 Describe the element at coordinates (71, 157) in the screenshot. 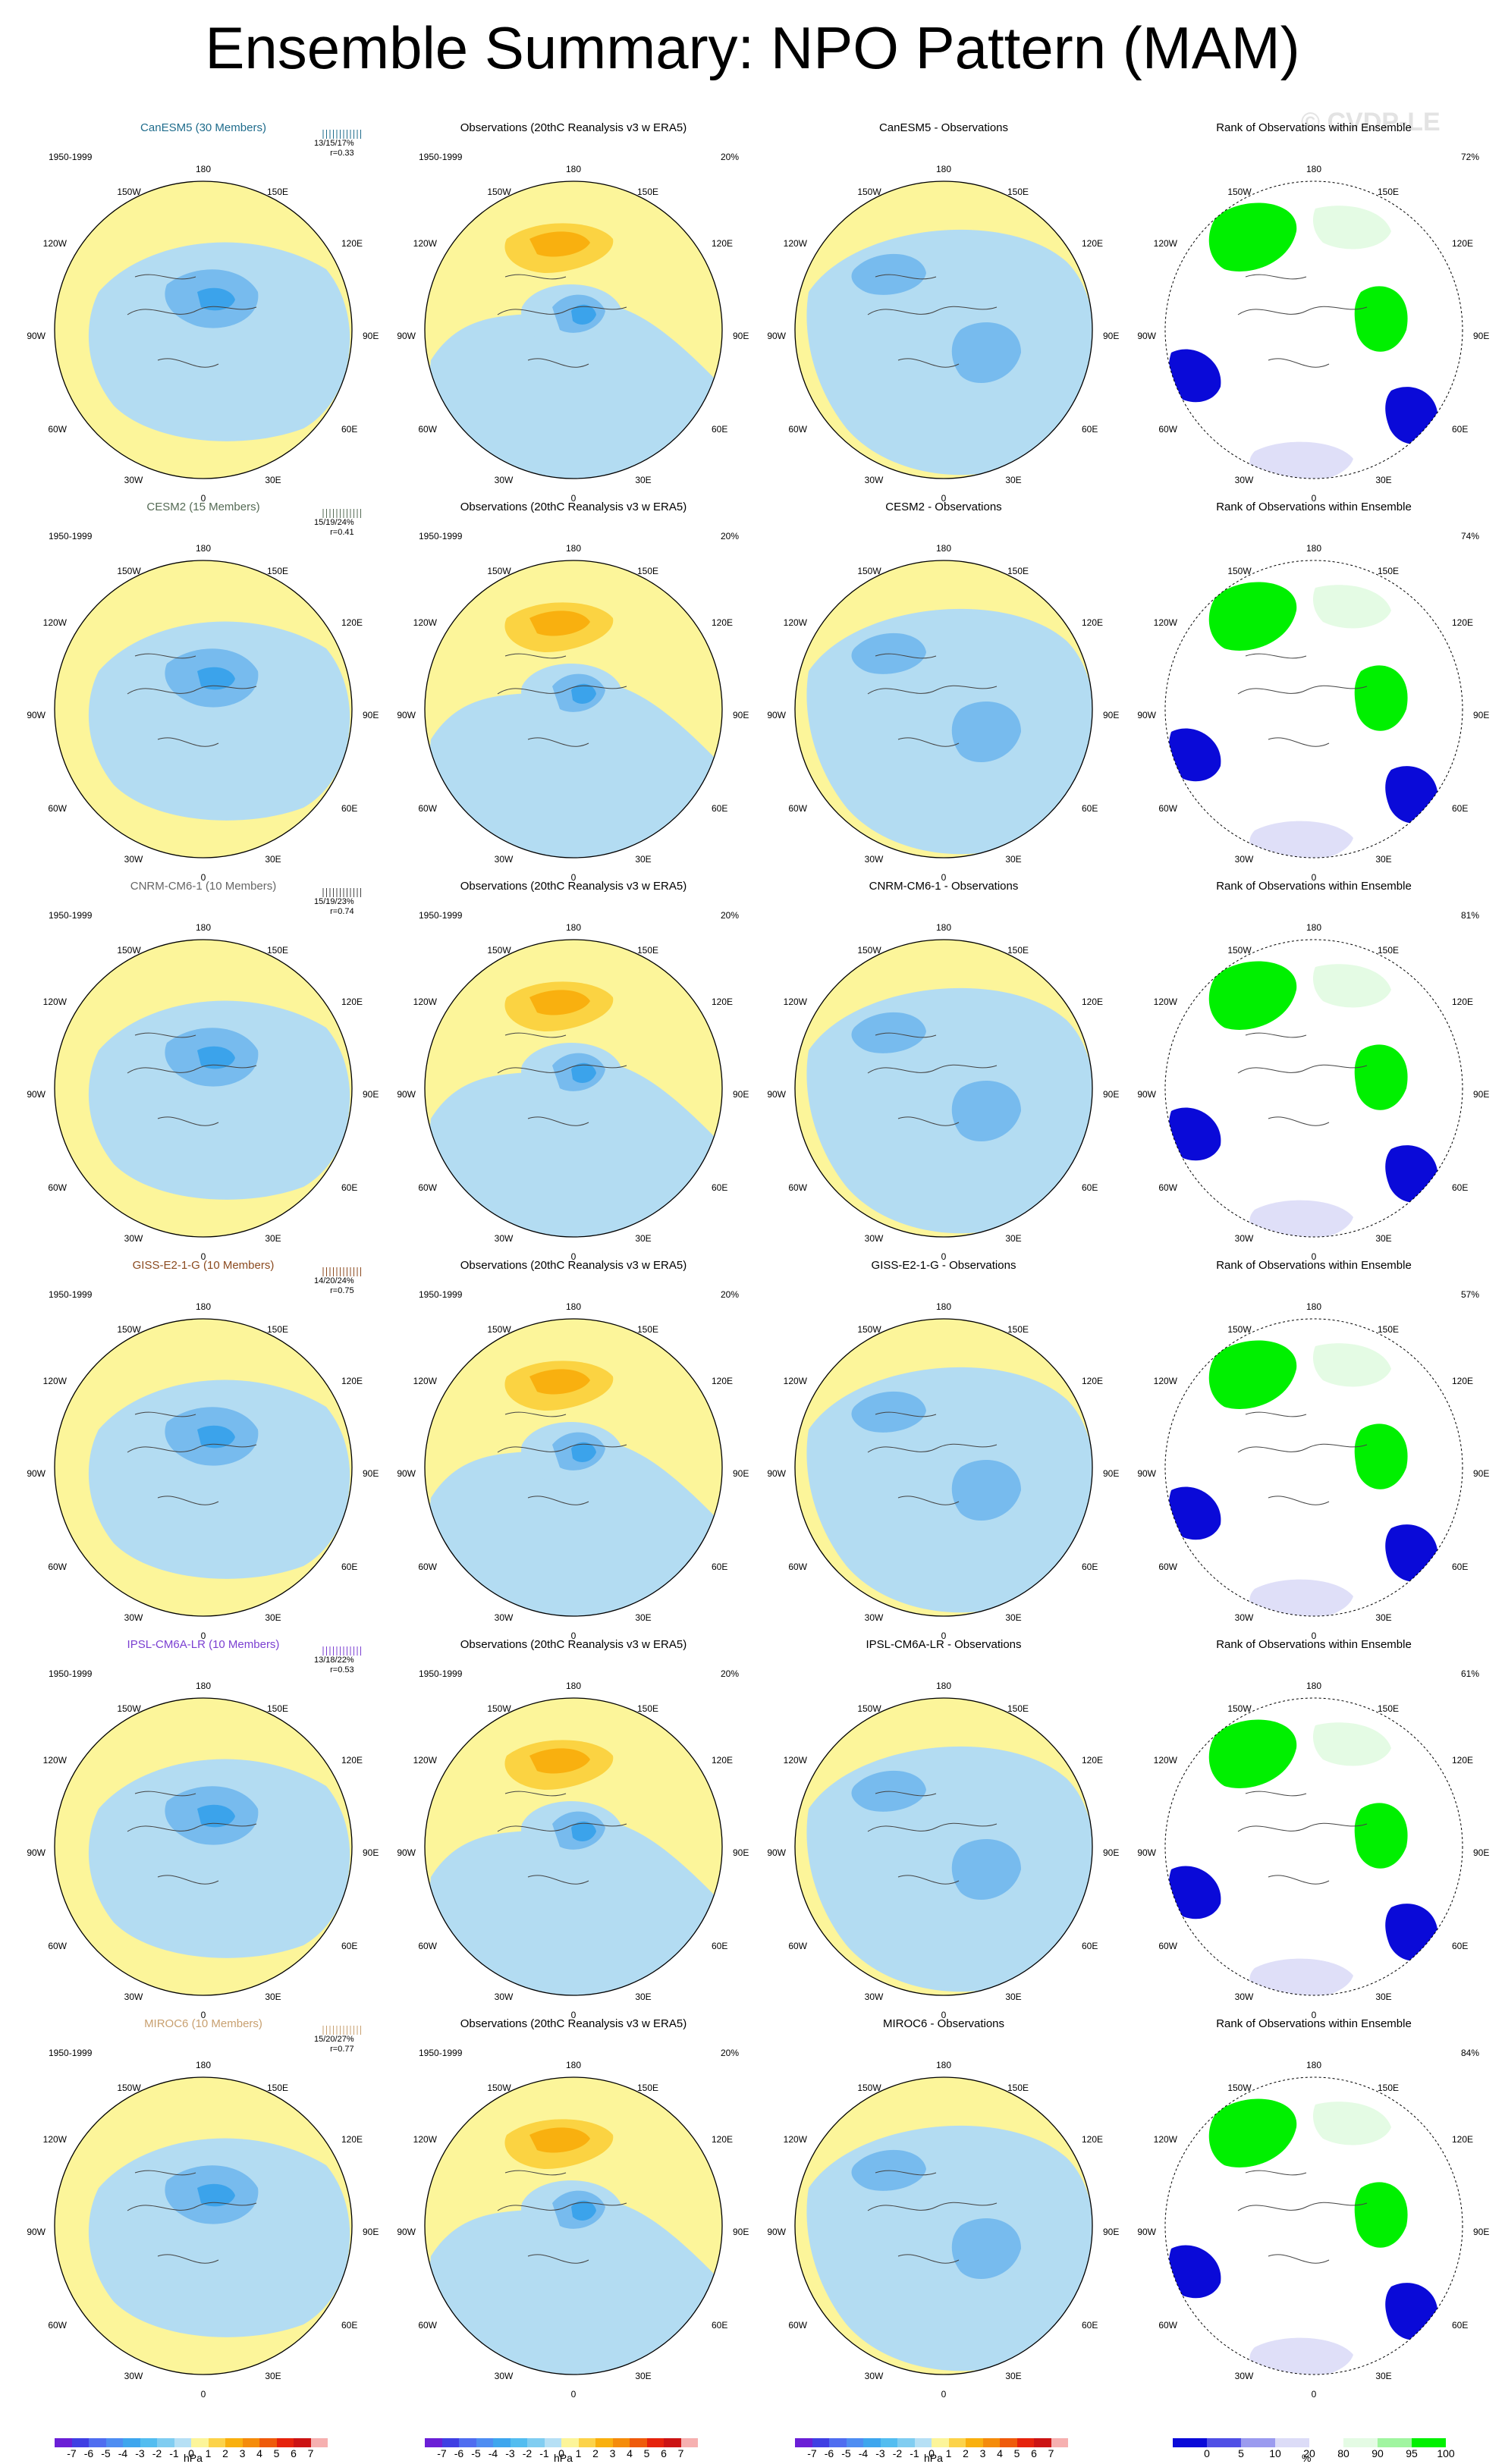

I see `period-label: 1950-1999` at that location.